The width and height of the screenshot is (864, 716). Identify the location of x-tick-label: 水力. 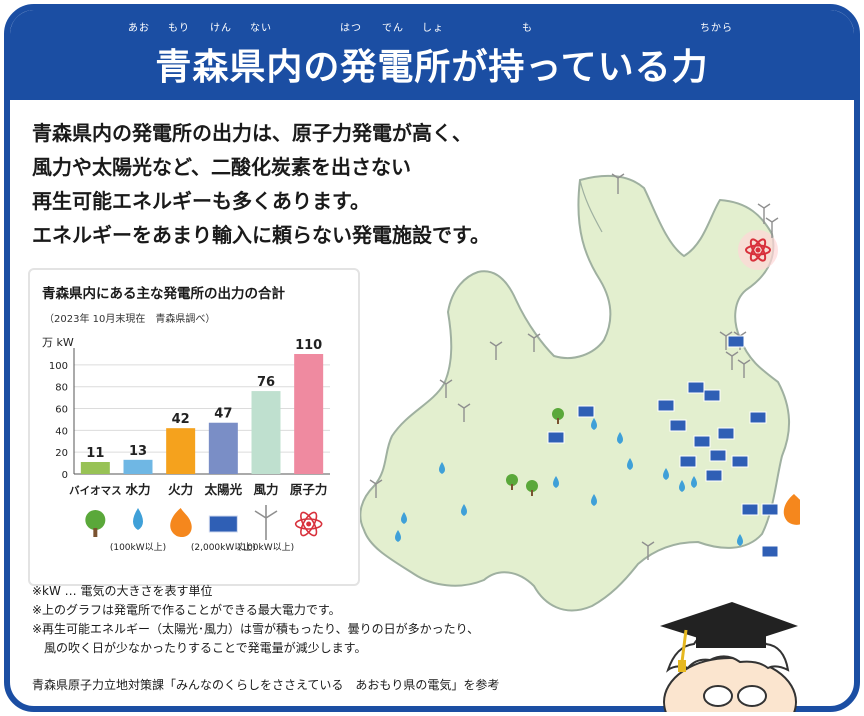
(137, 489).